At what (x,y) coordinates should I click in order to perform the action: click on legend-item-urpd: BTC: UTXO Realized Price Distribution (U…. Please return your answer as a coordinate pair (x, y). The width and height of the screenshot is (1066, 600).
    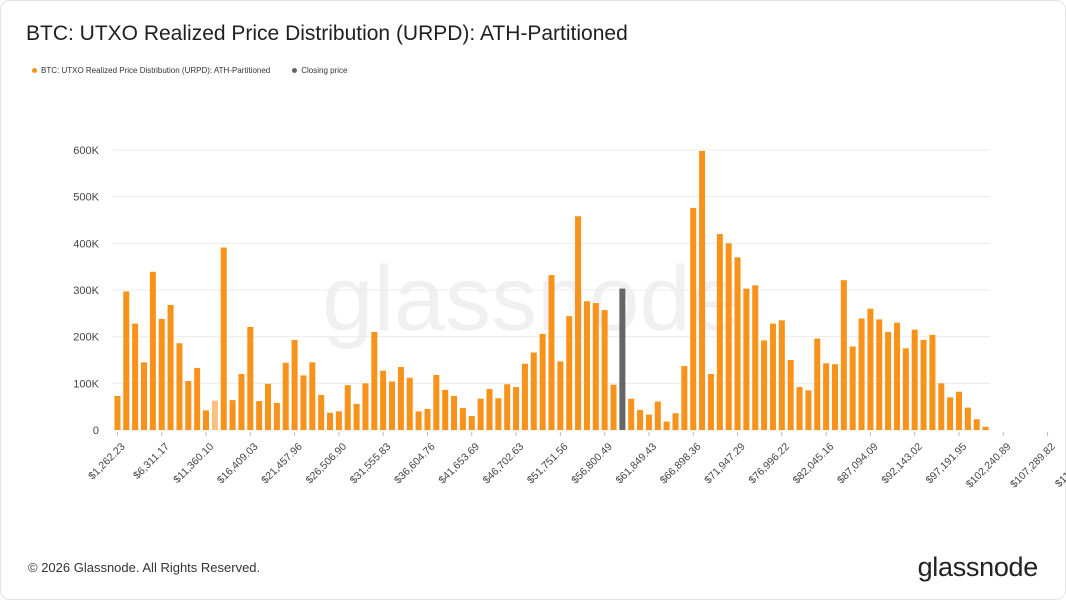
    Looking at the image, I should click on (151, 70).